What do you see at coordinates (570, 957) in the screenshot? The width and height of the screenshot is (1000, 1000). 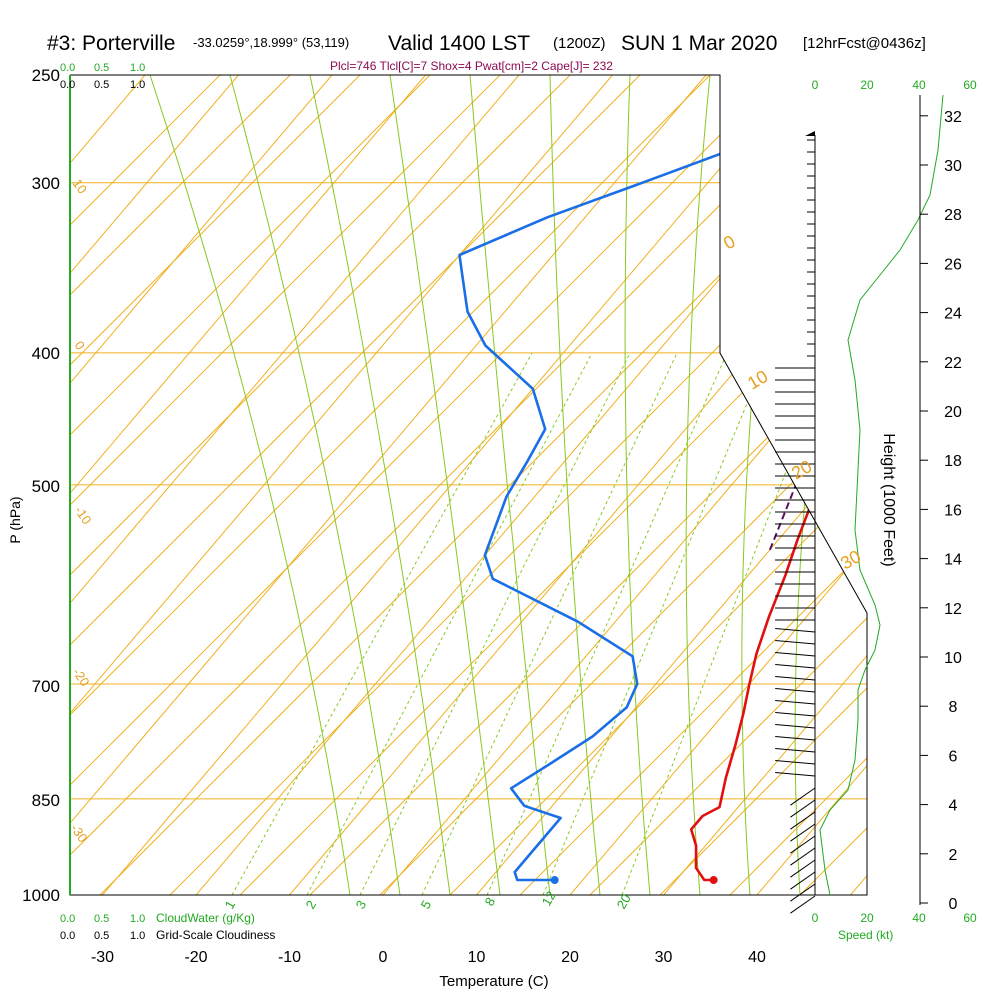 I see `temperature-tick-label: 20` at bounding box center [570, 957].